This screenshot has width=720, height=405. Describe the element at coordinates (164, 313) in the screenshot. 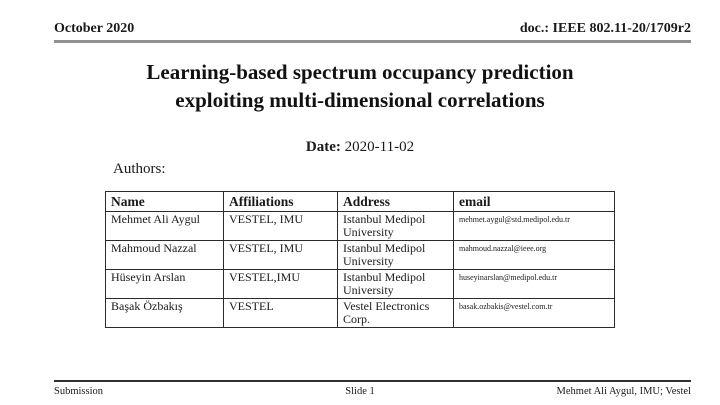

I see `cell-name: Başak Özbakış` at that location.